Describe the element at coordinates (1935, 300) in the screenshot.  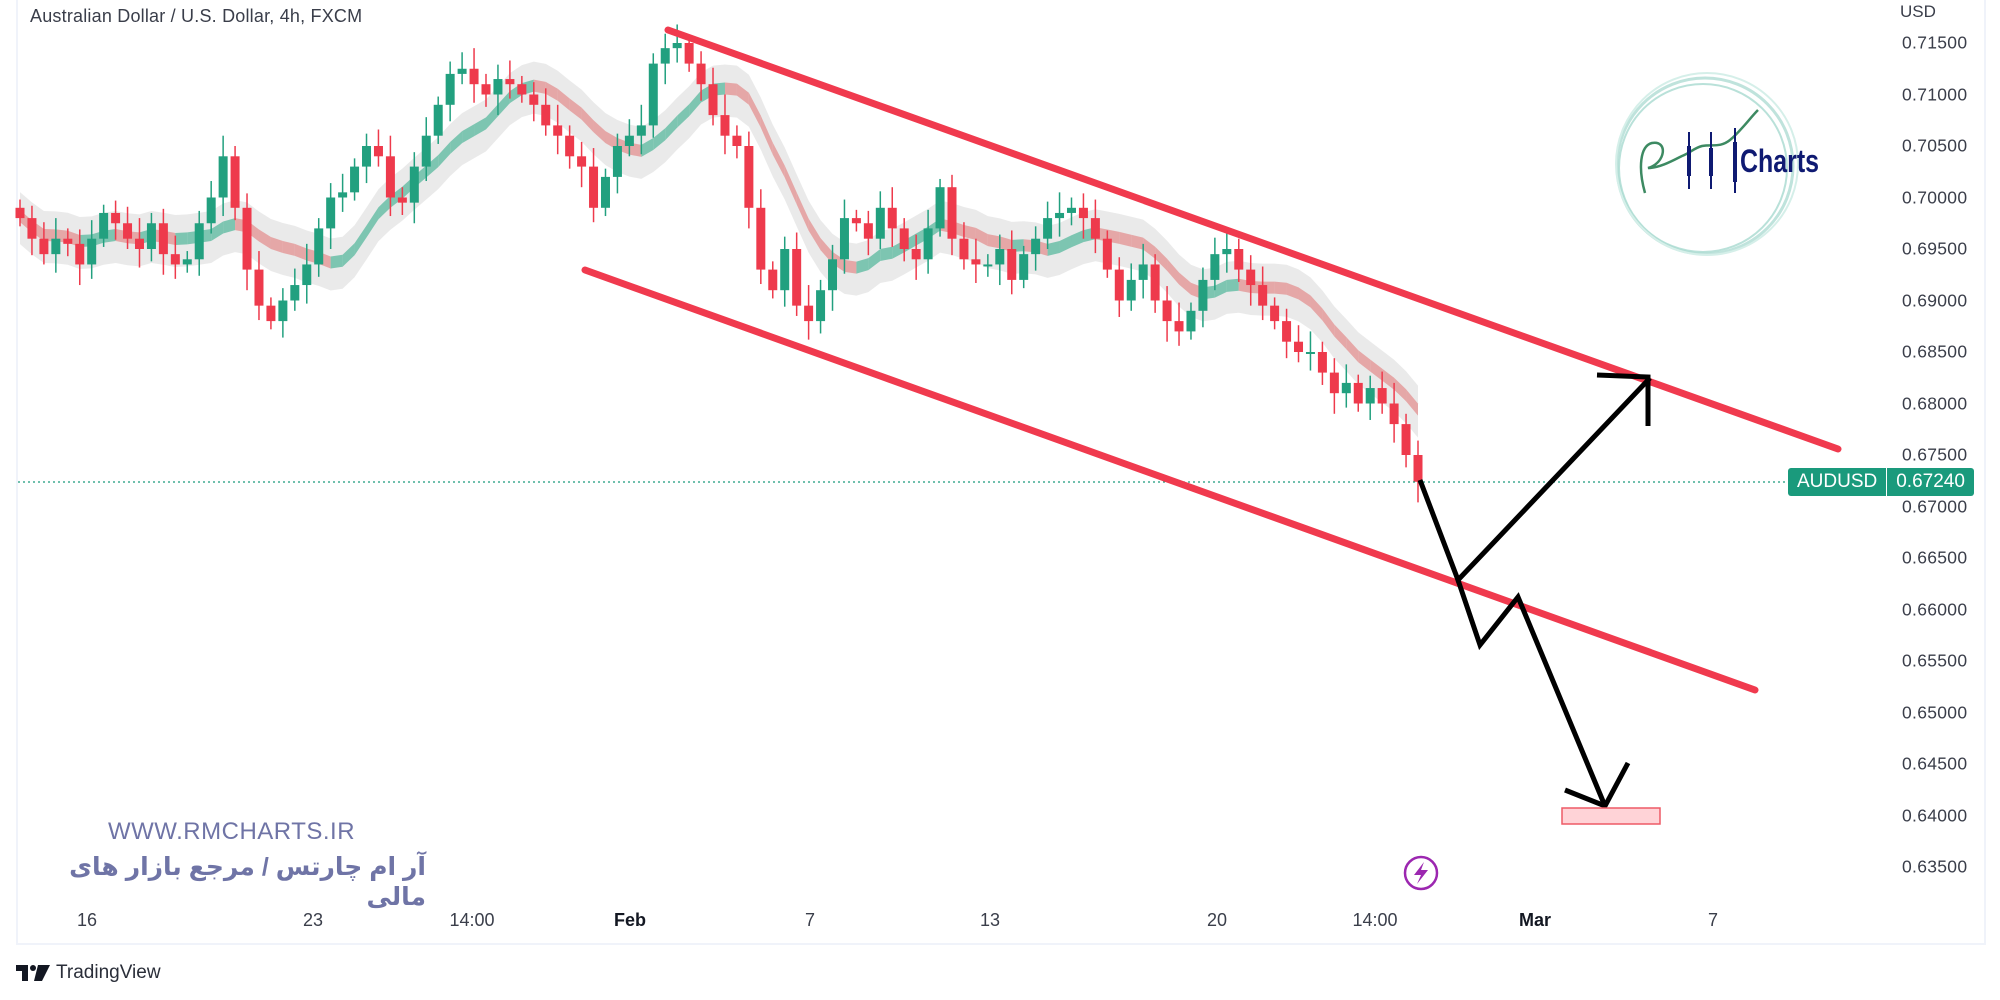
I see `price-tick: 0.69000` at that location.